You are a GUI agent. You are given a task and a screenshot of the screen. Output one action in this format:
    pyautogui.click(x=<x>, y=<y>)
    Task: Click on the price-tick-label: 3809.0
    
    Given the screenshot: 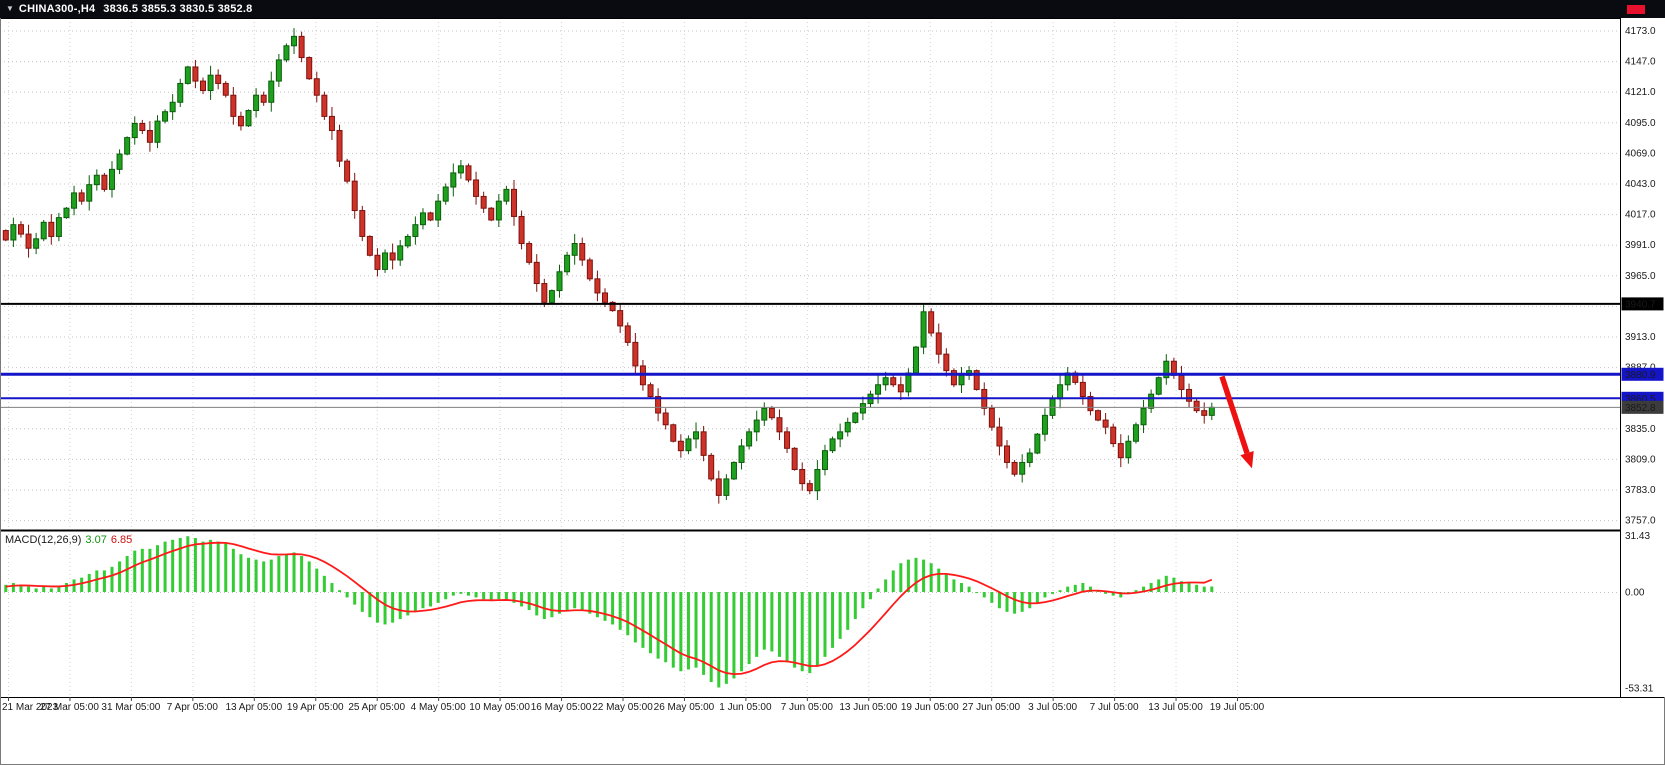 What is the action you would take?
    pyautogui.click(x=1640, y=459)
    